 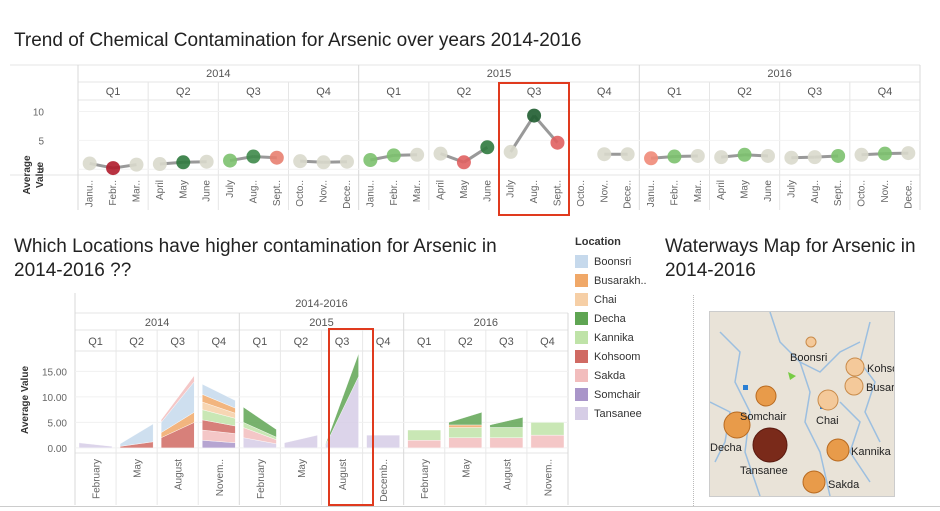 What do you see at coordinates (160, 190) in the screenshot?
I see `top-month-label: April` at bounding box center [160, 190].